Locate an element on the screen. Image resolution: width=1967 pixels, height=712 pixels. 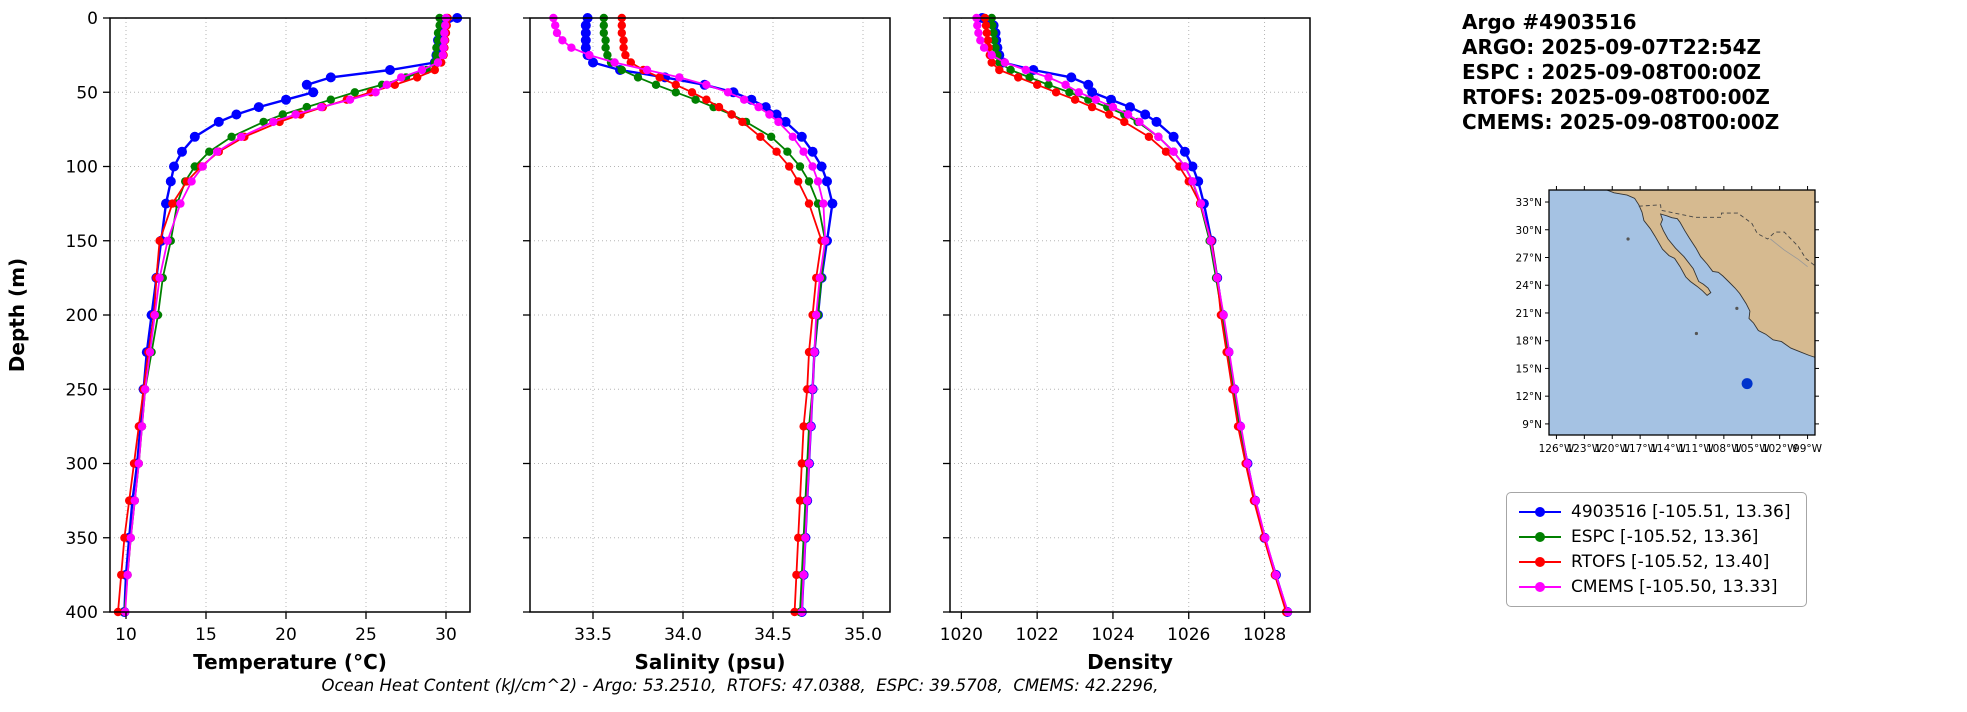
map-lon-label: 126°W is located at coordinates (1557, 449).